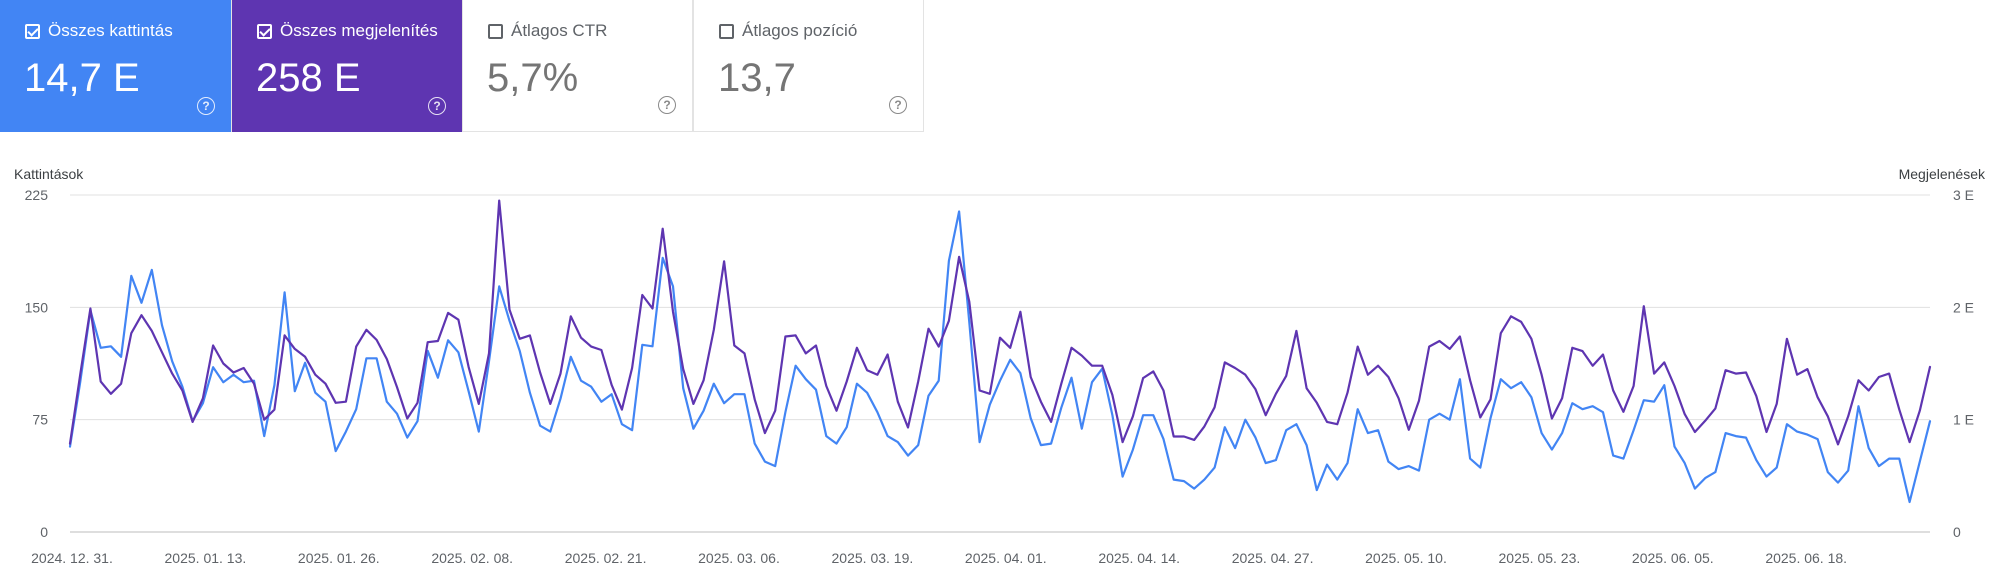 Image resolution: width=1999 pixels, height=581 pixels. Describe the element at coordinates (472, 558) in the screenshot. I see `x-tick-label: 2025. 02. 08.` at that location.